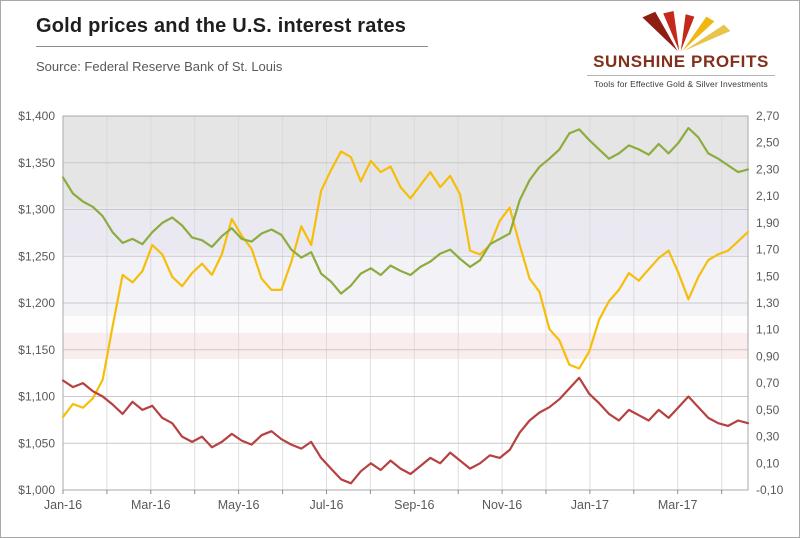  I want to click on svg-text: May-16, so click(239, 505).